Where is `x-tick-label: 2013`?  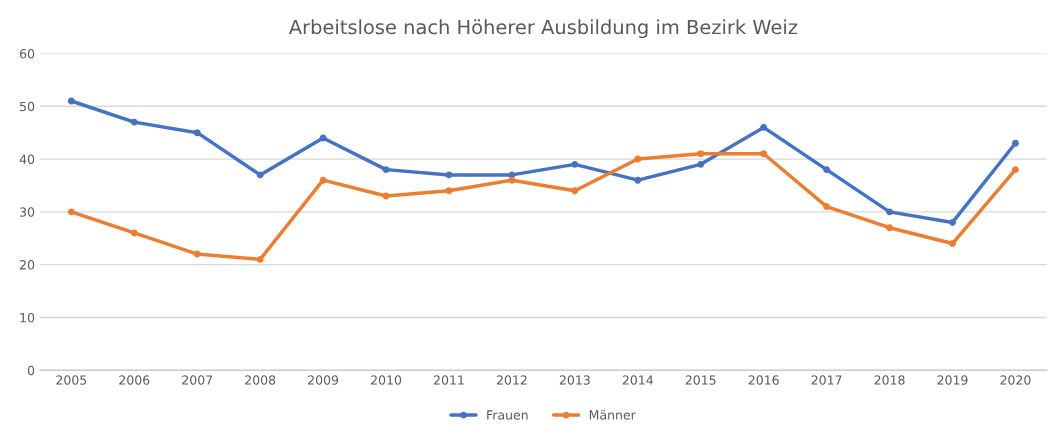
x-tick-label: 2013 is located at coordinates (574, 380).